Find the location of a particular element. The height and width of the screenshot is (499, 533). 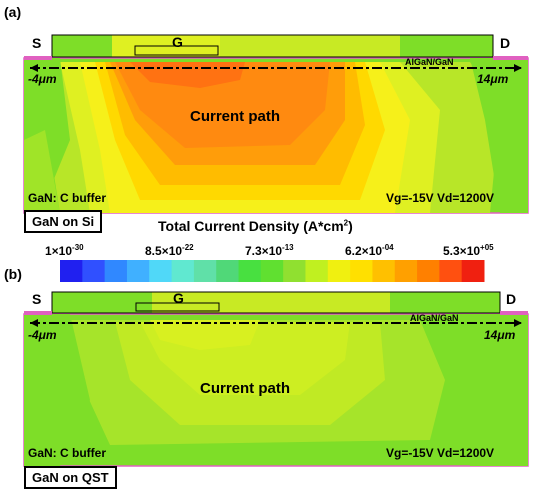

panel-b-interface-label: AlGaN/GaN is located at coordinates (434, 318).